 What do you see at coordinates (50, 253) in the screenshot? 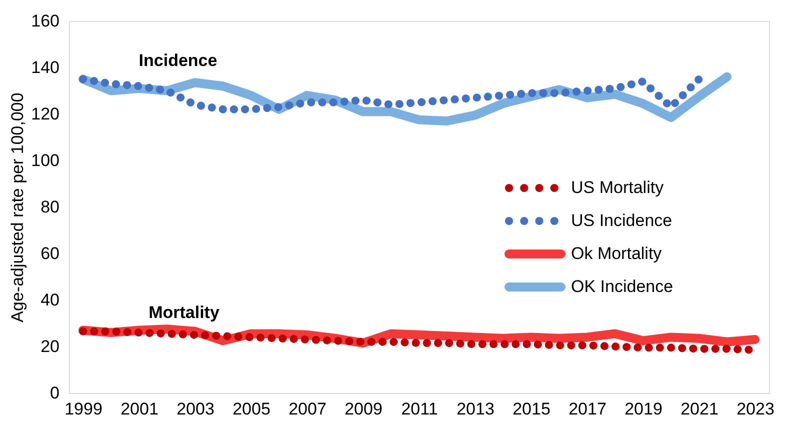
I see `y-tick-label: 60` at bounding box center [50, 253].